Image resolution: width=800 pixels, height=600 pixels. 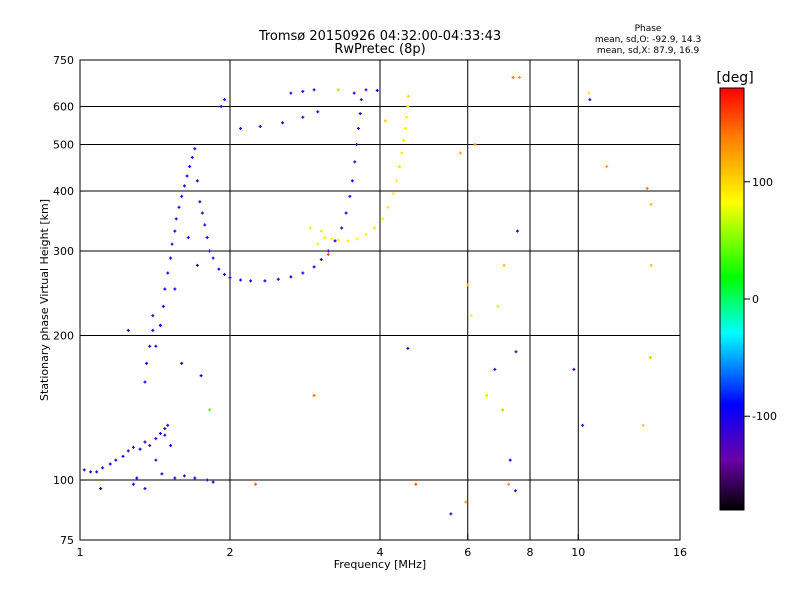 I want to click on y-tick-label: 100, so click(x=63, y=480).